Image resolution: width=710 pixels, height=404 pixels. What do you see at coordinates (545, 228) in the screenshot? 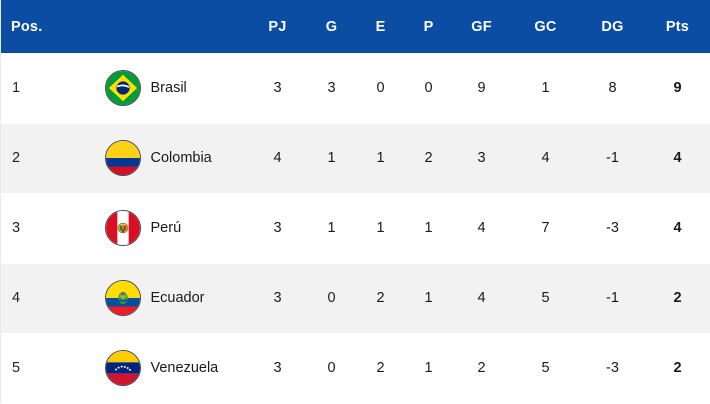
I see `row-gc: 7` at bounding box center [545, 228].